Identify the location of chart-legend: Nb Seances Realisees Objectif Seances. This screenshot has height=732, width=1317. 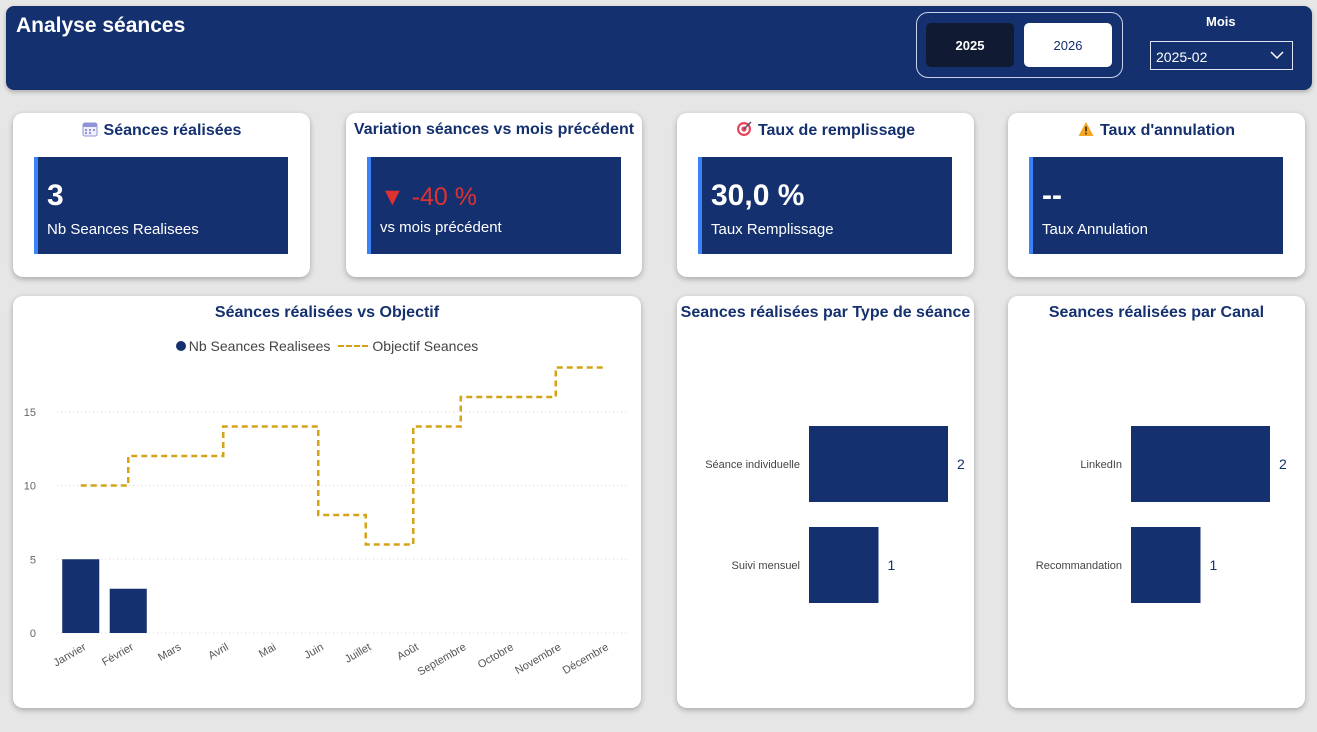
(327, 346).